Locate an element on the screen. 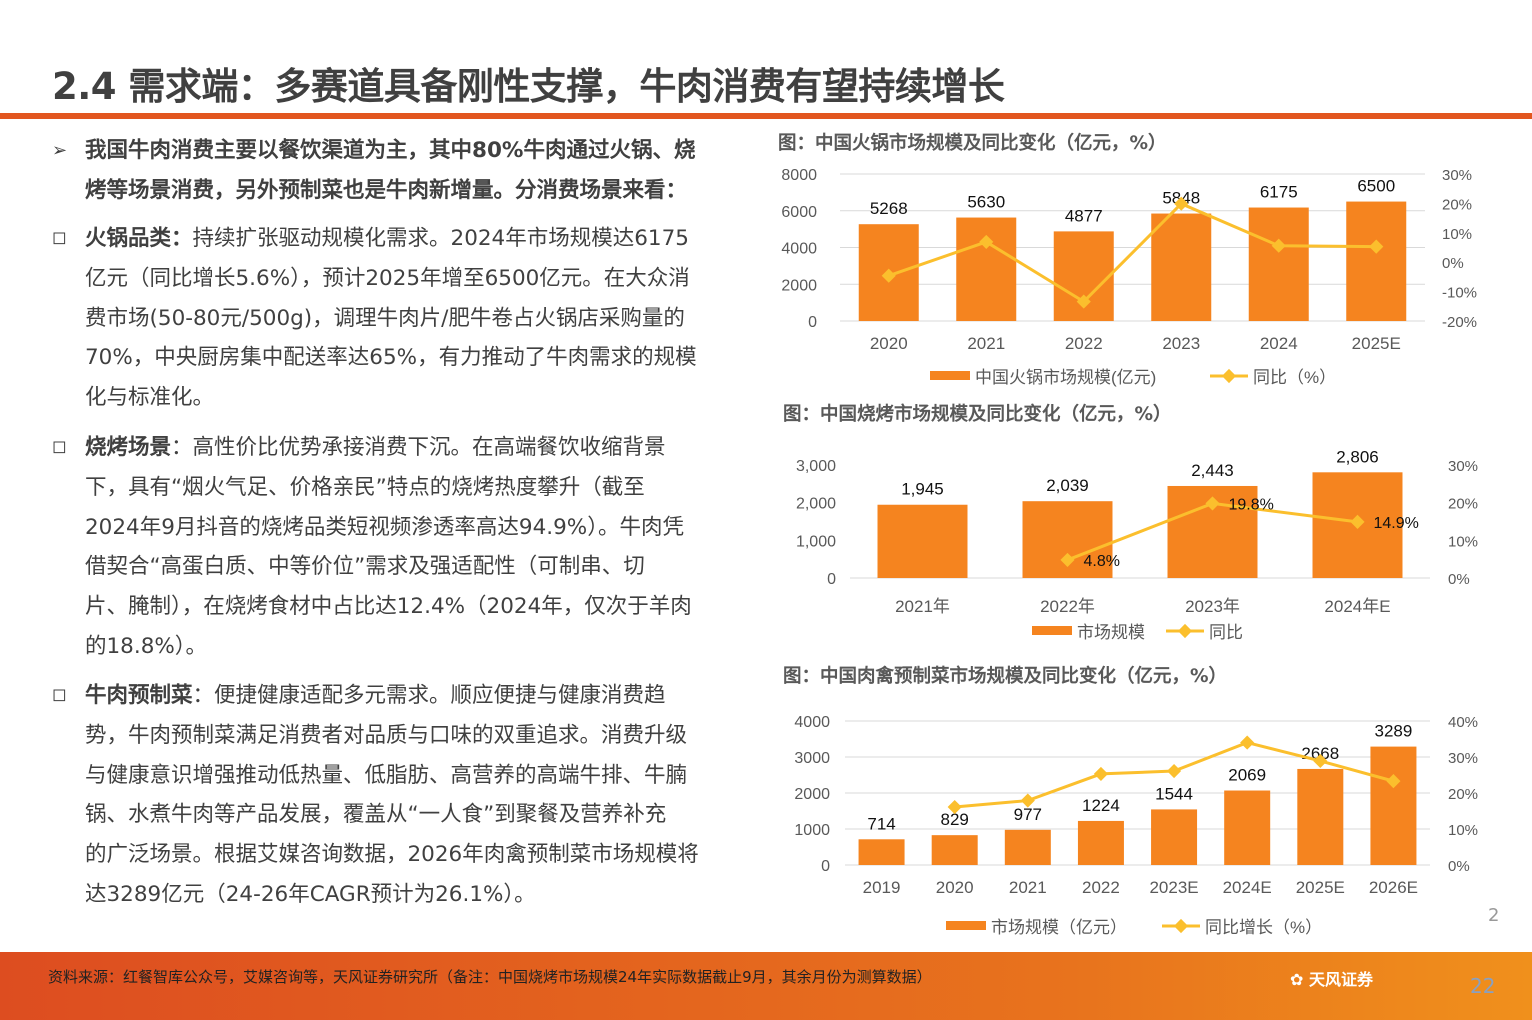  body-line: 70%，中央厨房集中配送率达65%，有力推动了牛肉需求的规模 is located at coordinates (391, 358).